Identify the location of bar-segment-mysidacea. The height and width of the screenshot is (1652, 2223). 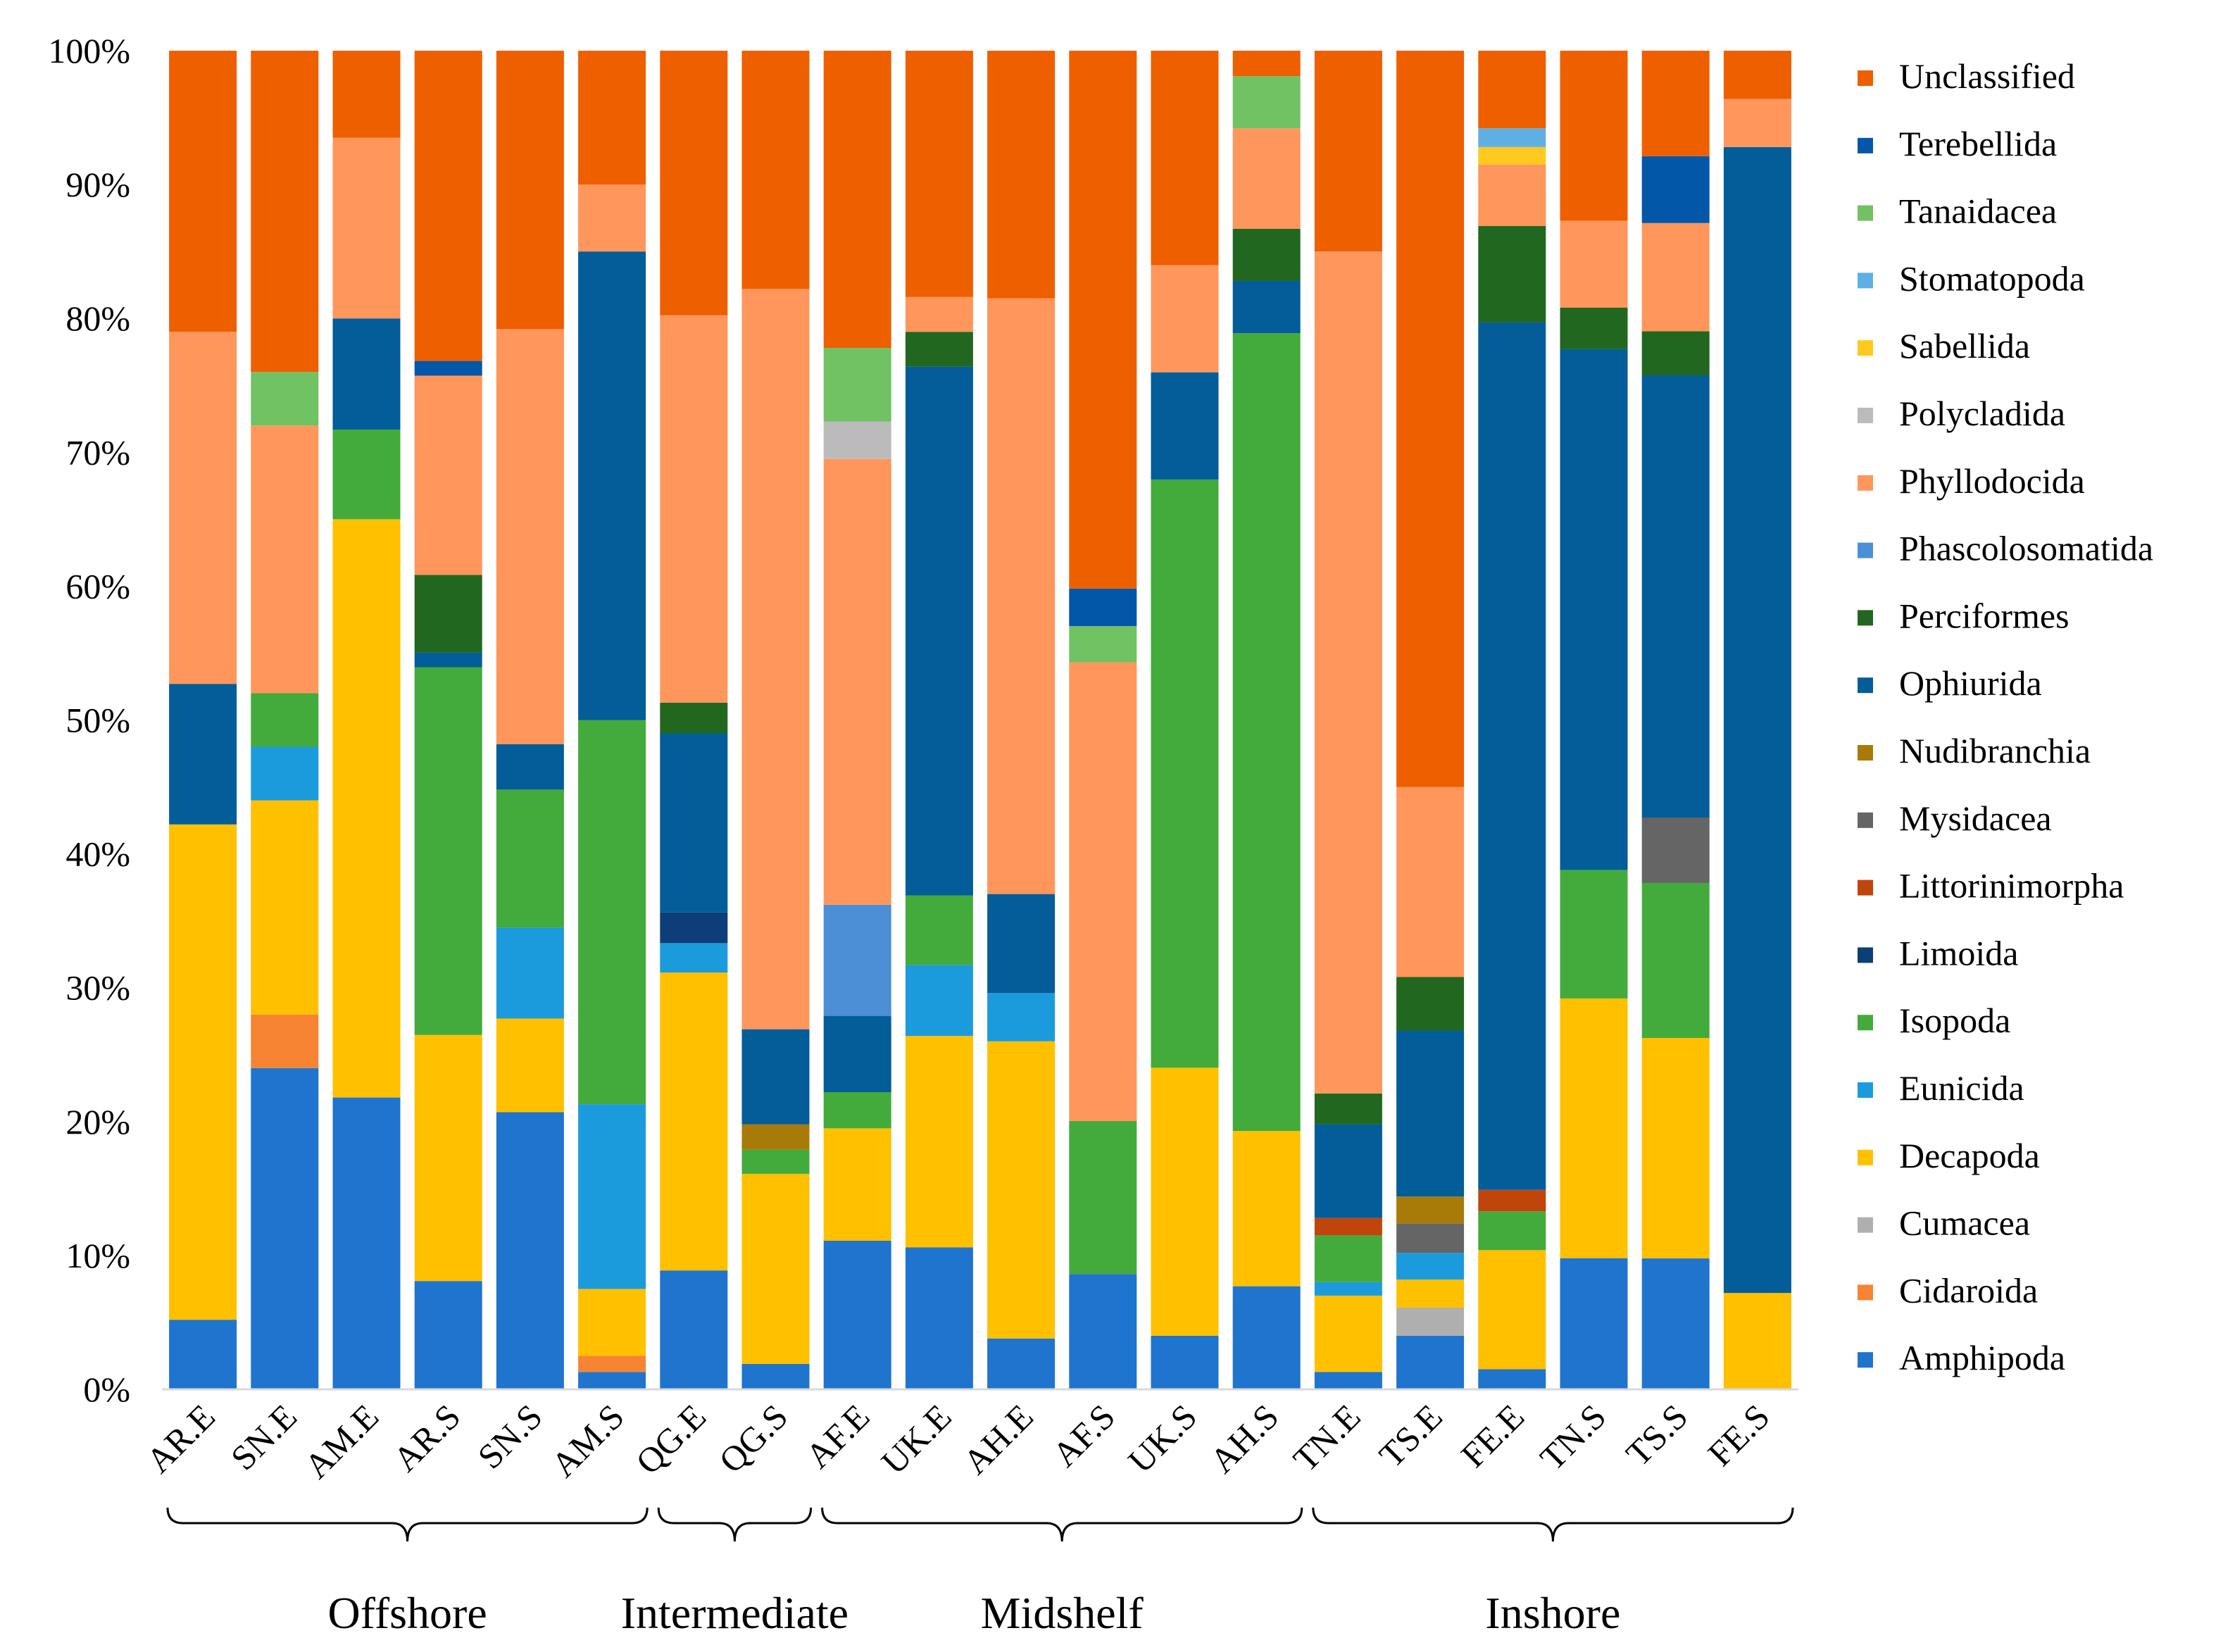
(1675, 850).